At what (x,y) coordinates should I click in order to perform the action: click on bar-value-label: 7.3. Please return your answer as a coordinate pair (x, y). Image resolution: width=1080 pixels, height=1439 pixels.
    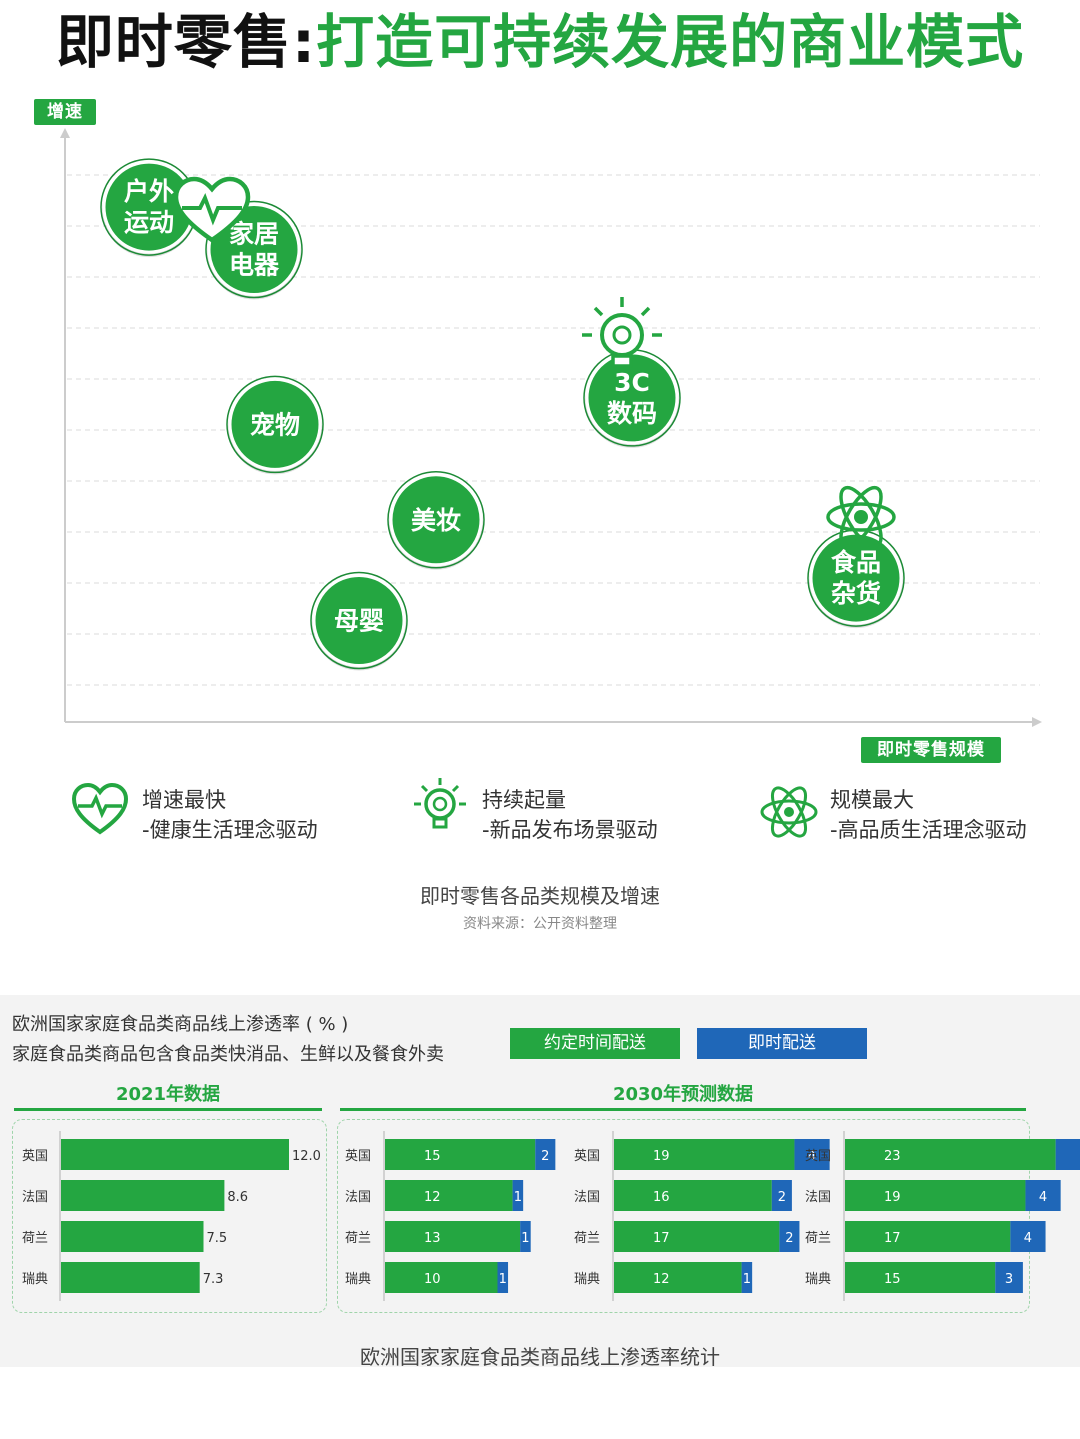
    Looking at the image, I should click on (213, 1279).